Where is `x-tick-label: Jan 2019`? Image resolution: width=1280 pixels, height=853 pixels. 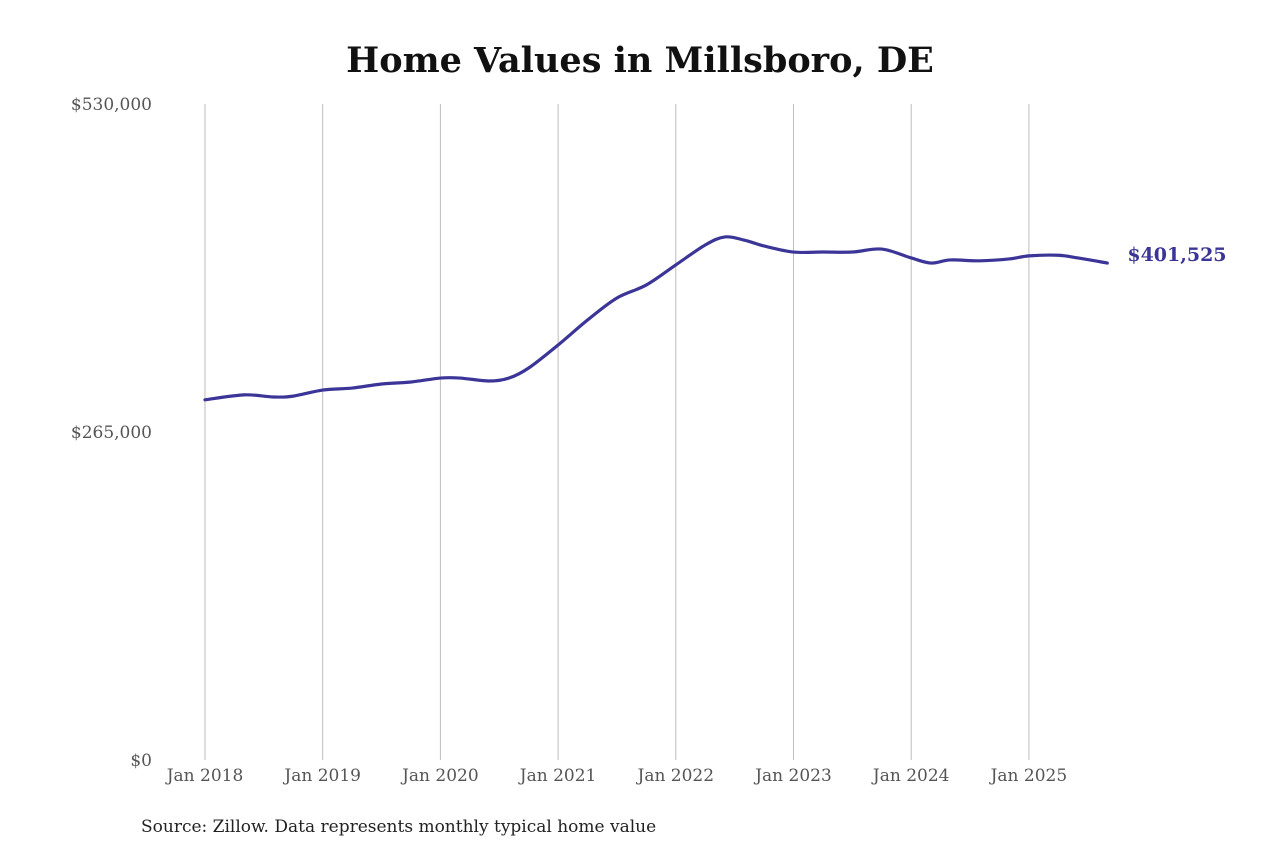 x-tick-label: Jan 2019 is located at coordinates (321, 776).